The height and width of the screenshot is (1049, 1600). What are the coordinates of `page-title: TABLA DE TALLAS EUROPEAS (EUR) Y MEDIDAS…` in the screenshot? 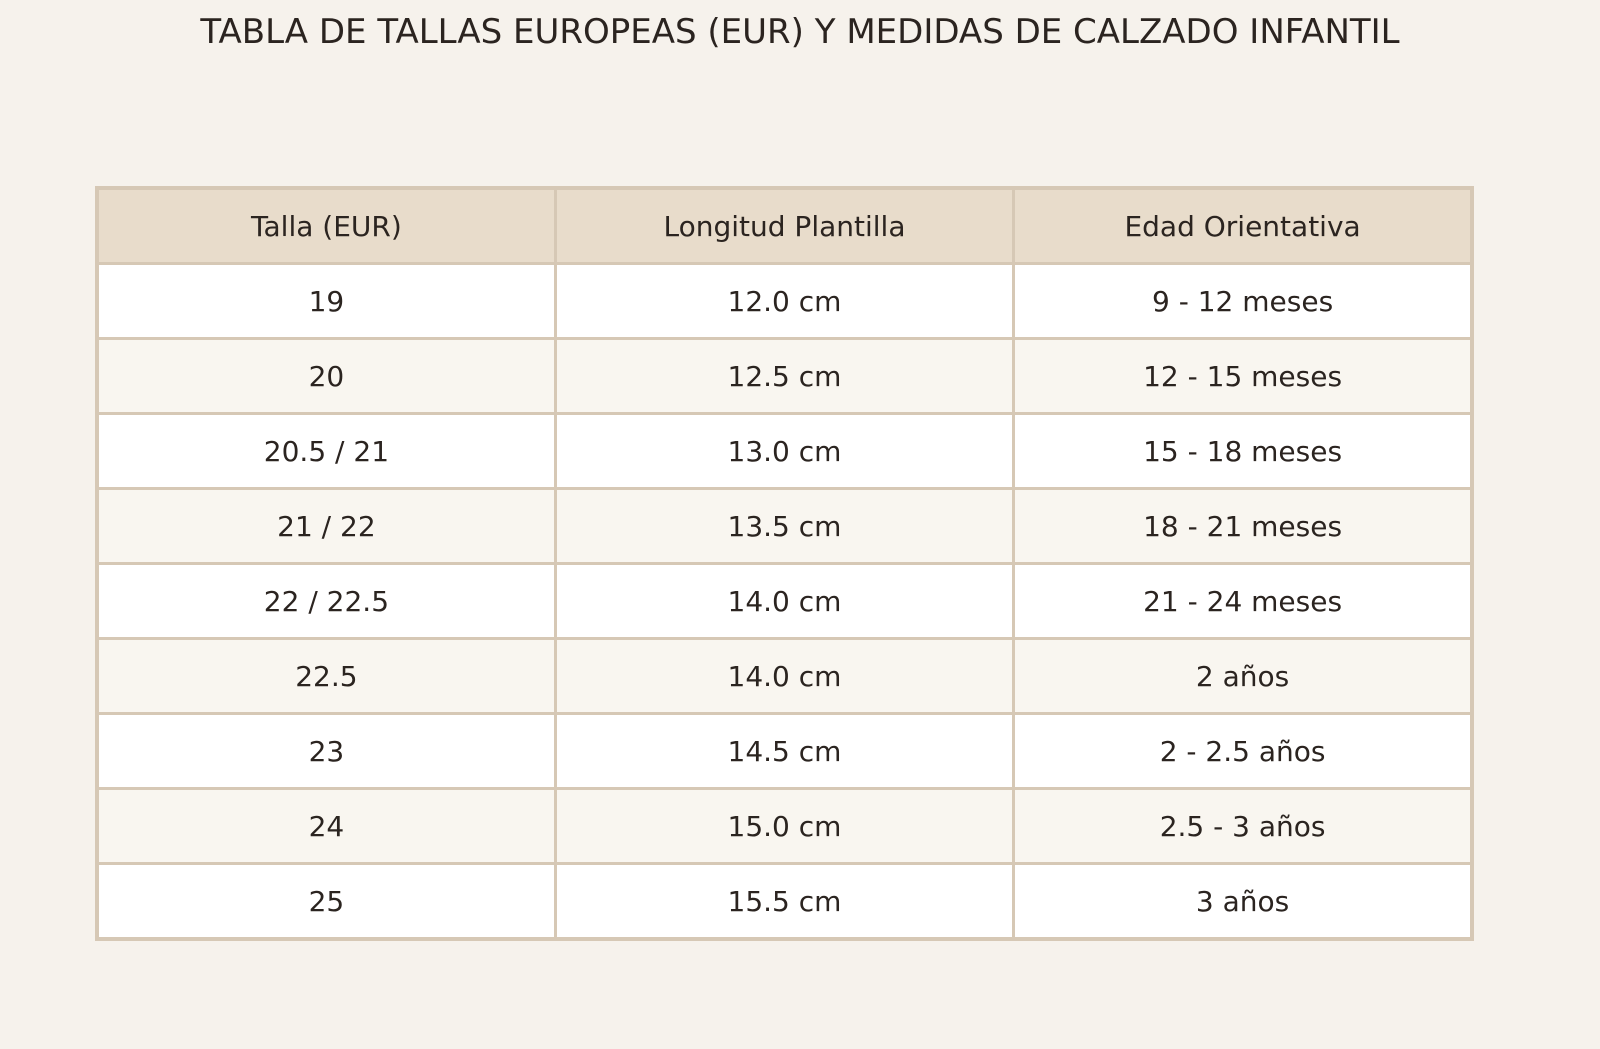 It's located at (800, 32).